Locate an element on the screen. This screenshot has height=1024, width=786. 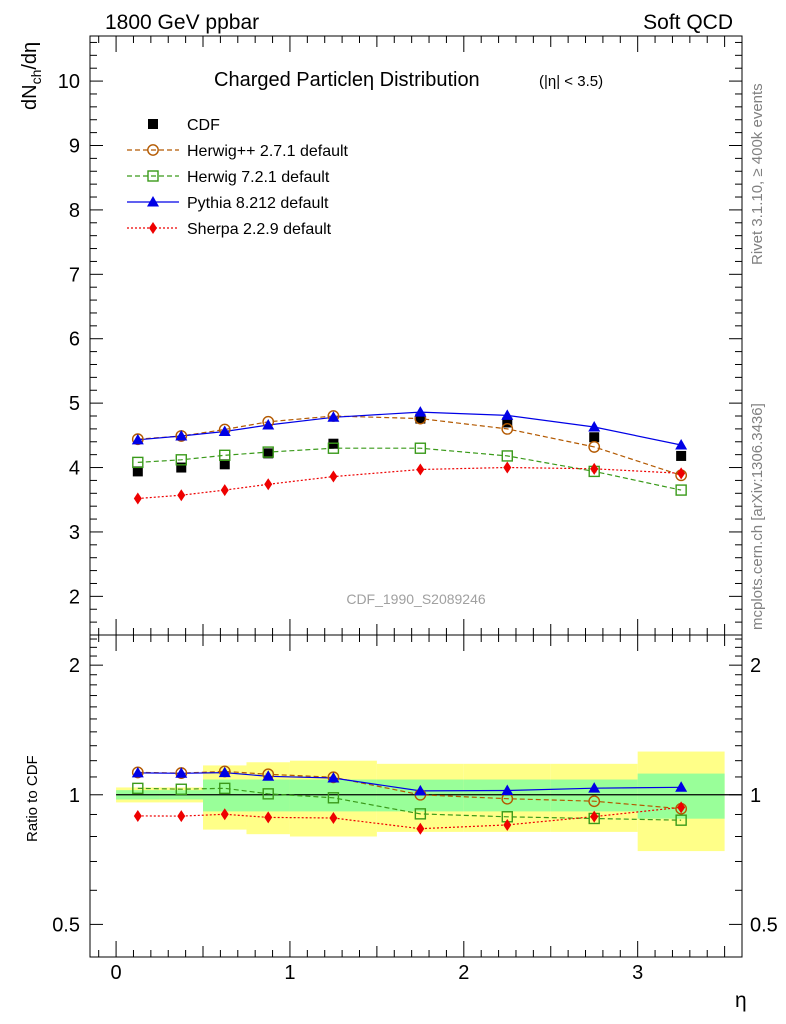
y-tick-label: 10 is located at coordinates (69, 82).